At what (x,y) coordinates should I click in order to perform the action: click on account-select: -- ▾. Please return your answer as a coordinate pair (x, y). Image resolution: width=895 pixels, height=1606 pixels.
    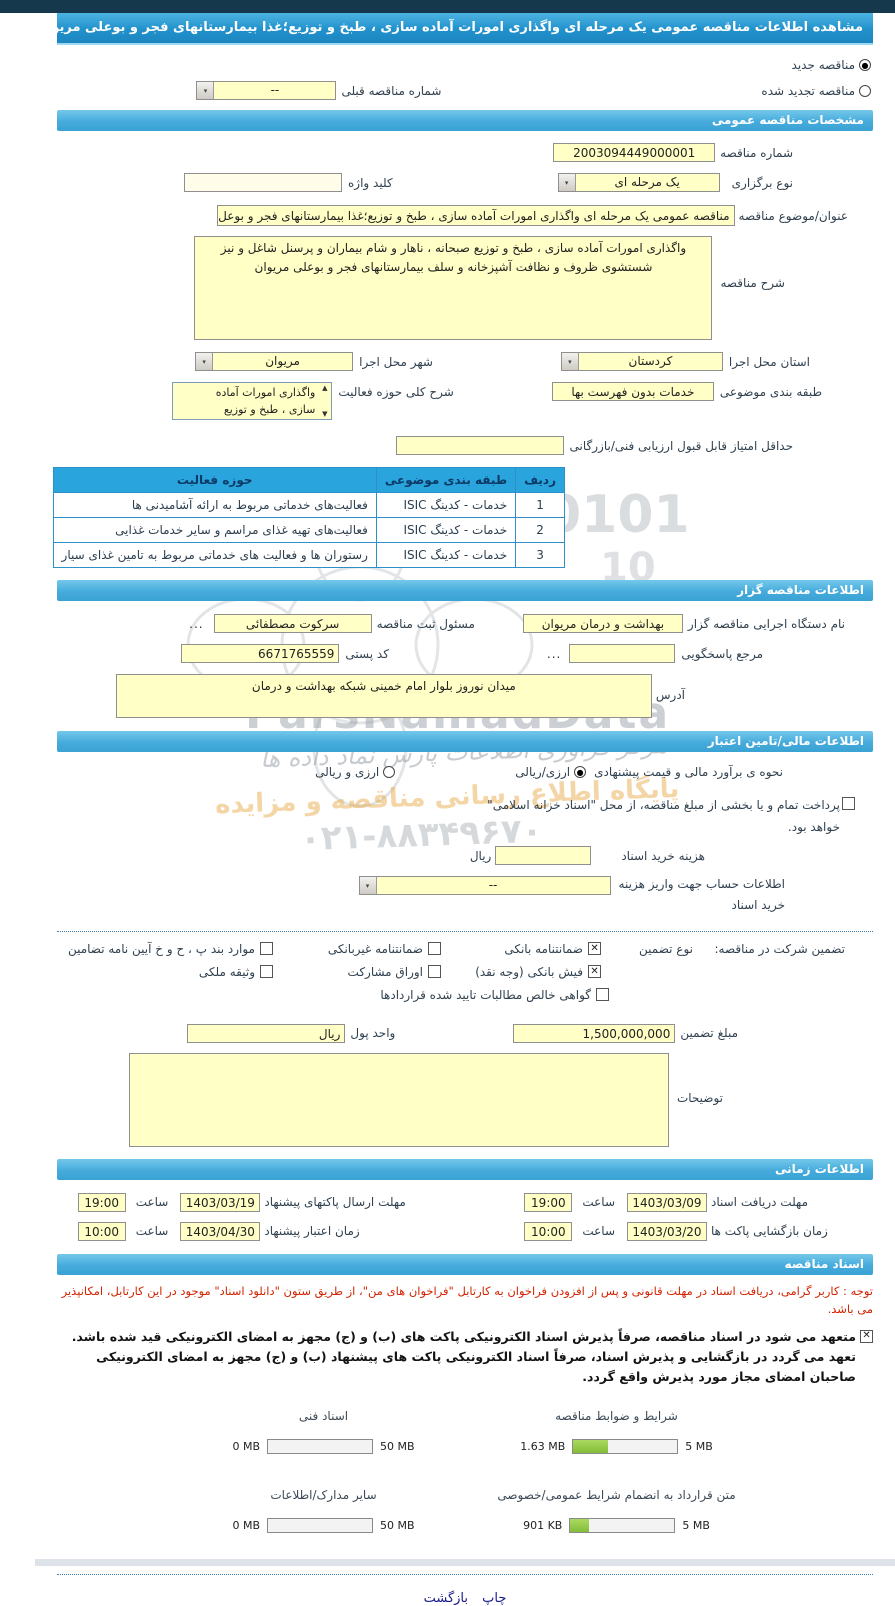
    Looking at the image, I should click on (484, 886).